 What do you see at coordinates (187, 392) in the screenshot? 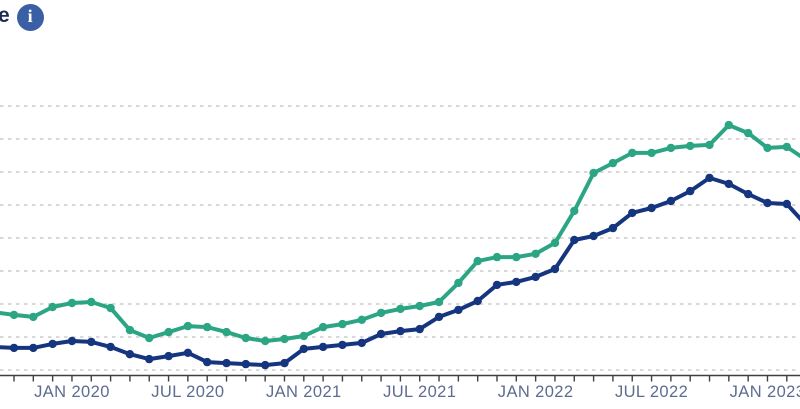
I see `x-axis-label: JUL 2020` at bounding box center [187, 392].